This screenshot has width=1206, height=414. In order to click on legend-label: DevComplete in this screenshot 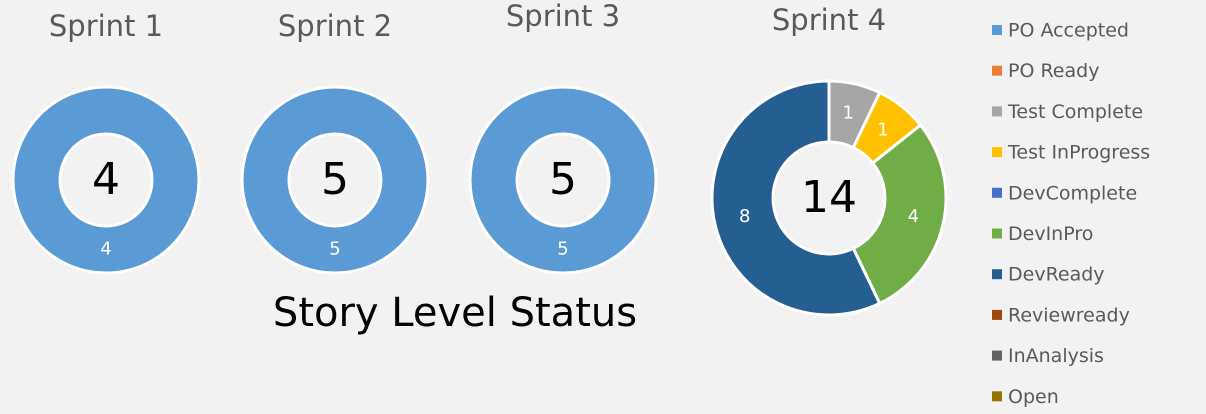, I will do `click(1072, 193)`.